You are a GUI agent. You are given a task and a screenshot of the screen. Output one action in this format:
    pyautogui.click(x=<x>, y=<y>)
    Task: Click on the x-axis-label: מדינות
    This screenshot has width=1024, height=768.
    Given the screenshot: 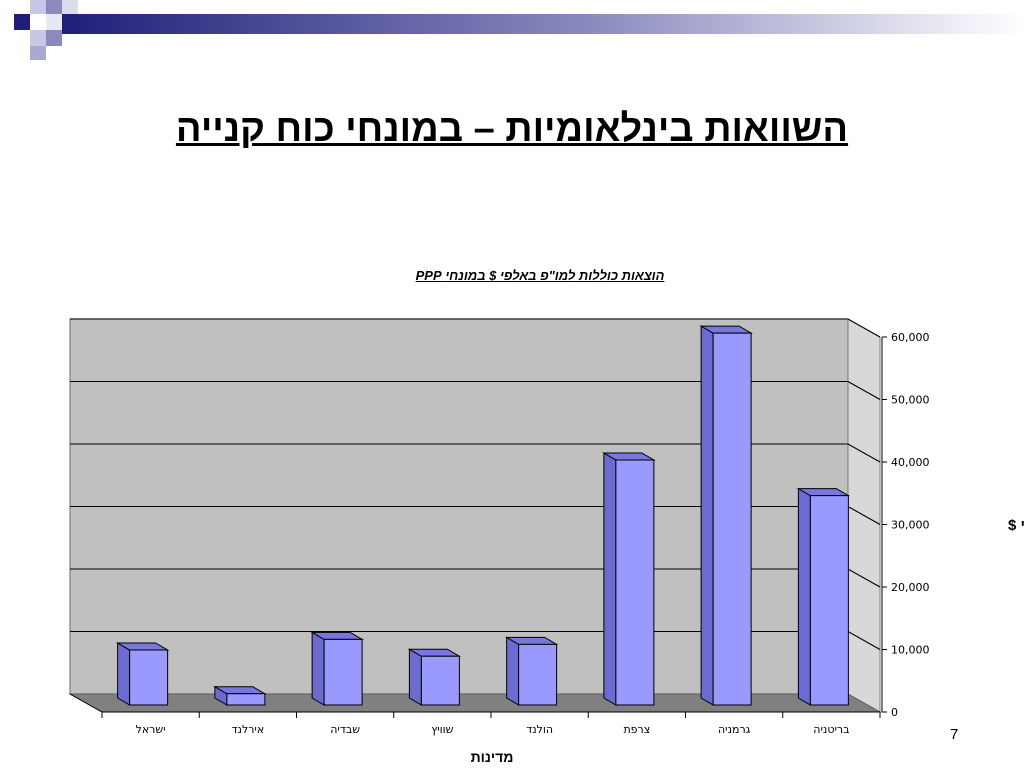 What is the action you would take?
    pyautogui.click(x=492, y=757)
    